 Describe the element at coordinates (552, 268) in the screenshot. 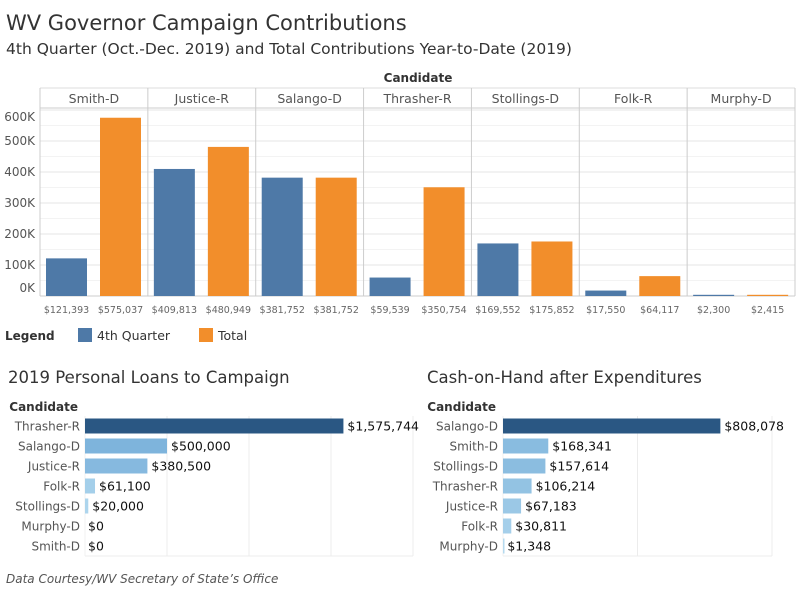

I see `bar-total-stollings-d` at that location.